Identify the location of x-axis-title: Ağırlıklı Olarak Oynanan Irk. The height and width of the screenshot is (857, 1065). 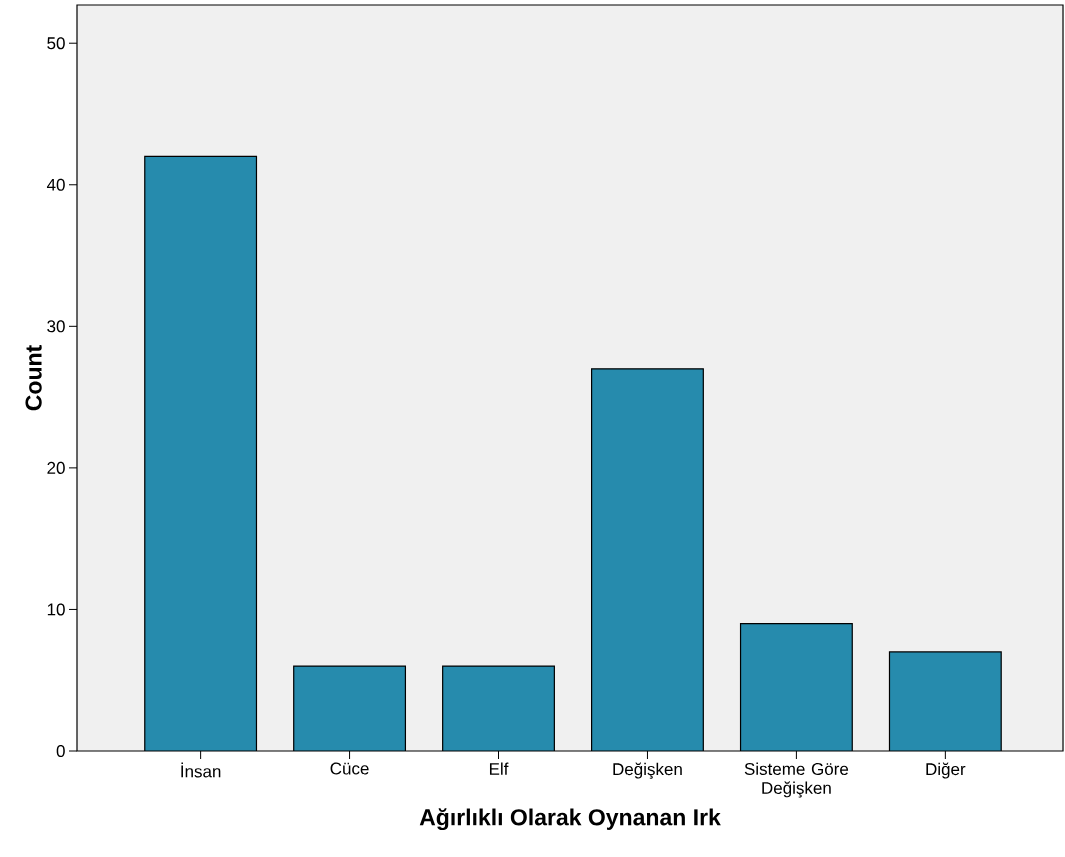
(570, 819).